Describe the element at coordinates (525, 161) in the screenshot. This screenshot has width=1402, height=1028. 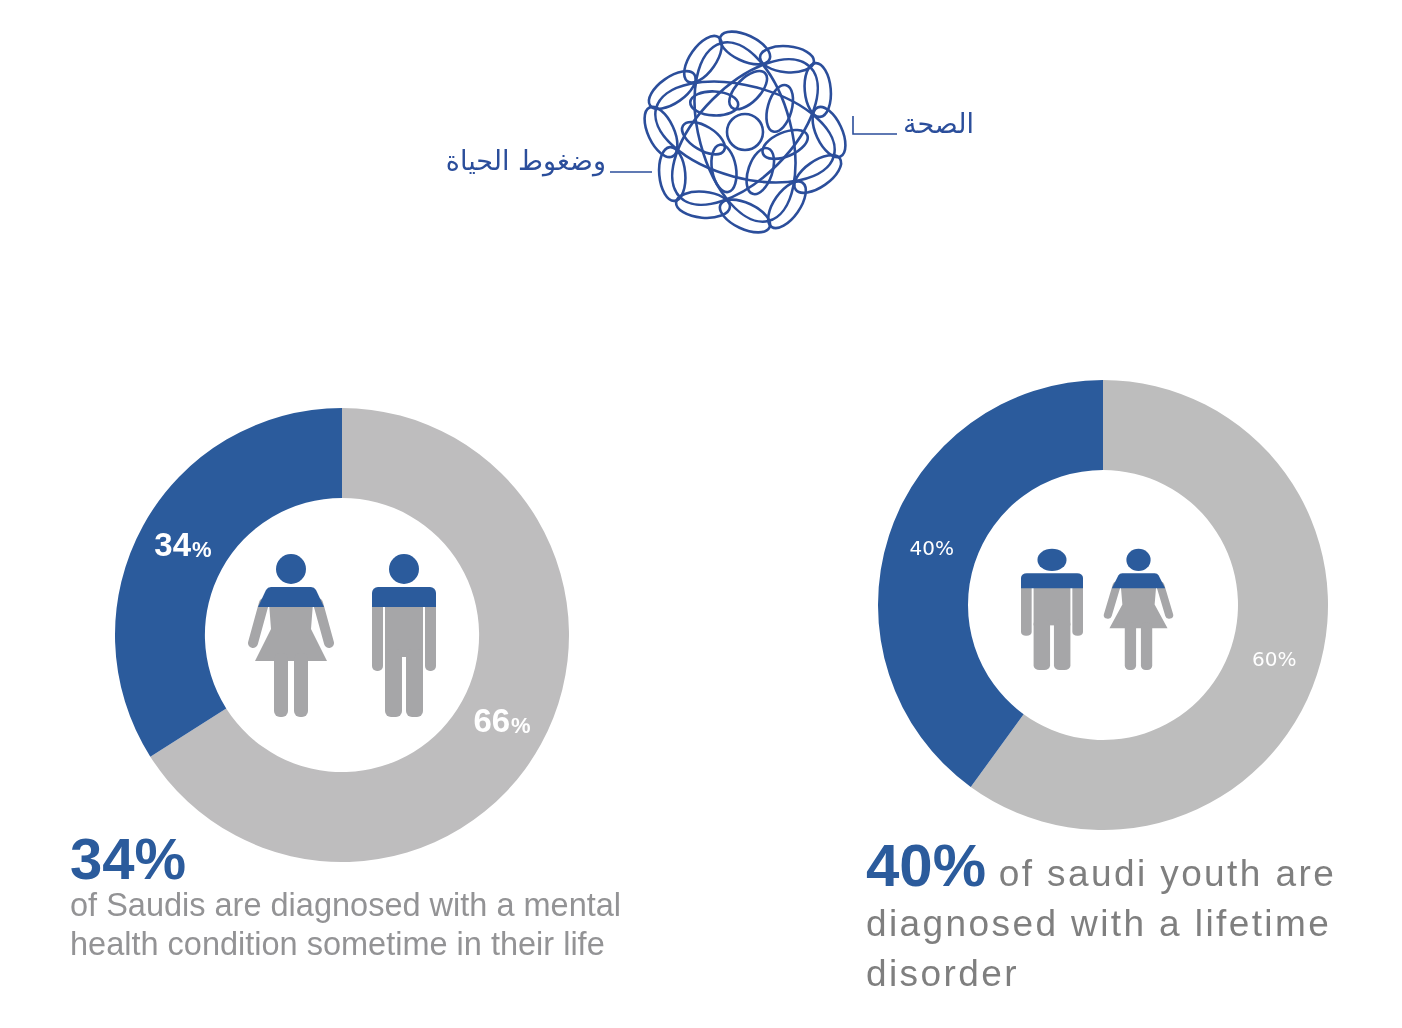
I see `text: وضغوط الحياة` at that location.